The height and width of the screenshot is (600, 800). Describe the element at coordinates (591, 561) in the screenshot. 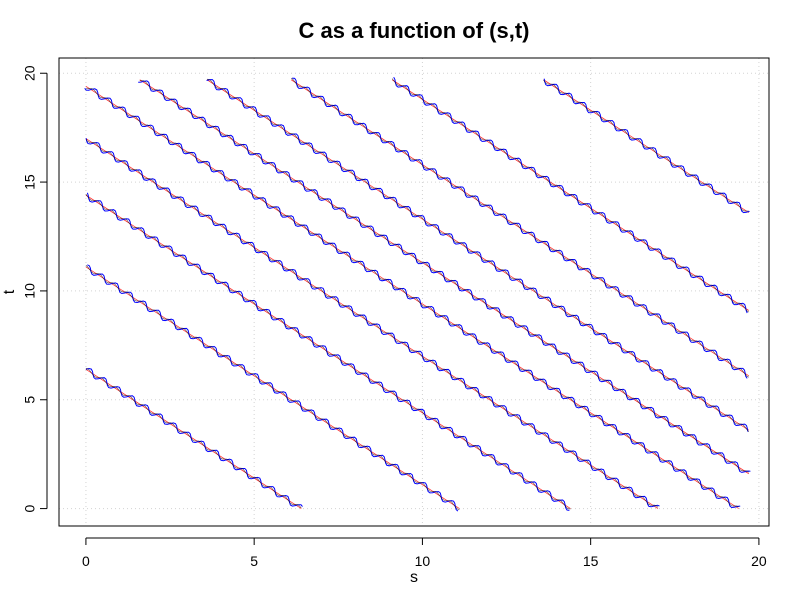

I see `x-tick-label: 15` at that location.